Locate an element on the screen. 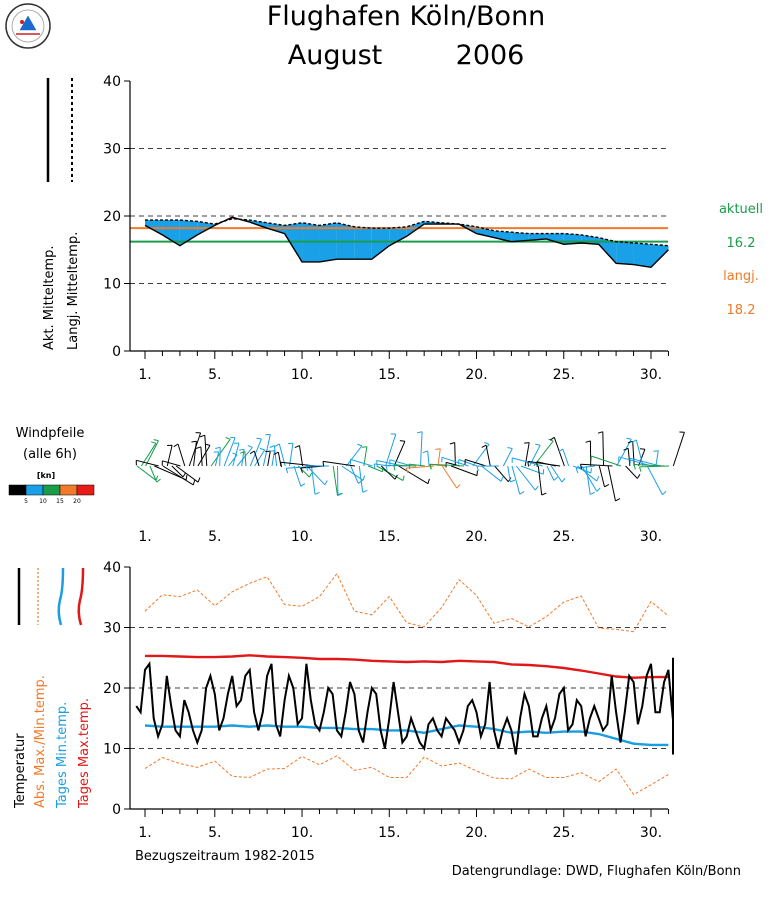  wind-panel-title: Windpfeile (alle 6h) [kn] is located at coordinates (50, 453).